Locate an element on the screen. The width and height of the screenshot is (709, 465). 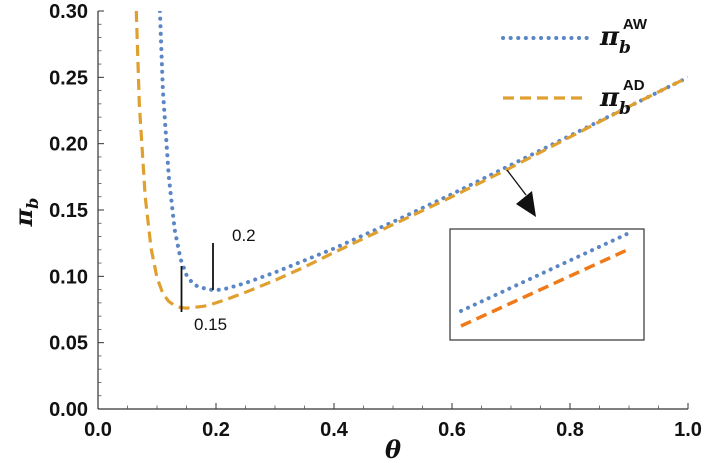
x-tick-label: 1.0 is located at coordinates (688, 430).